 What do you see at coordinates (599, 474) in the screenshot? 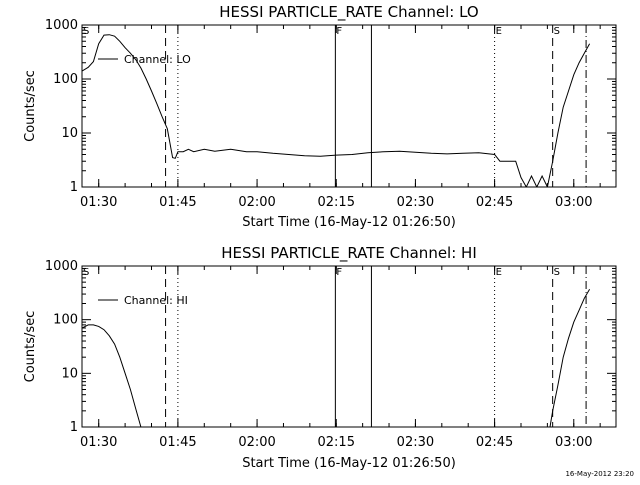
I see `footer-timestamp: 16-May-2012 23:20` at bounding box center [599, 474].